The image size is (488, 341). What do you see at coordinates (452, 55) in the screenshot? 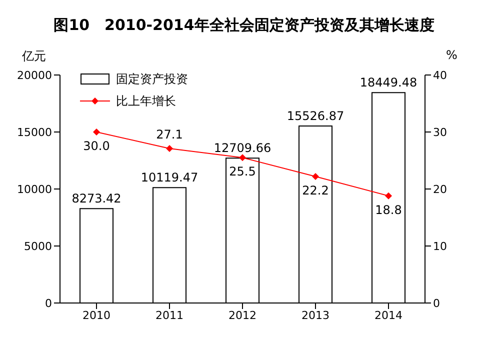
I see `y2-axis-title: %` at bounding box center [452, 55].